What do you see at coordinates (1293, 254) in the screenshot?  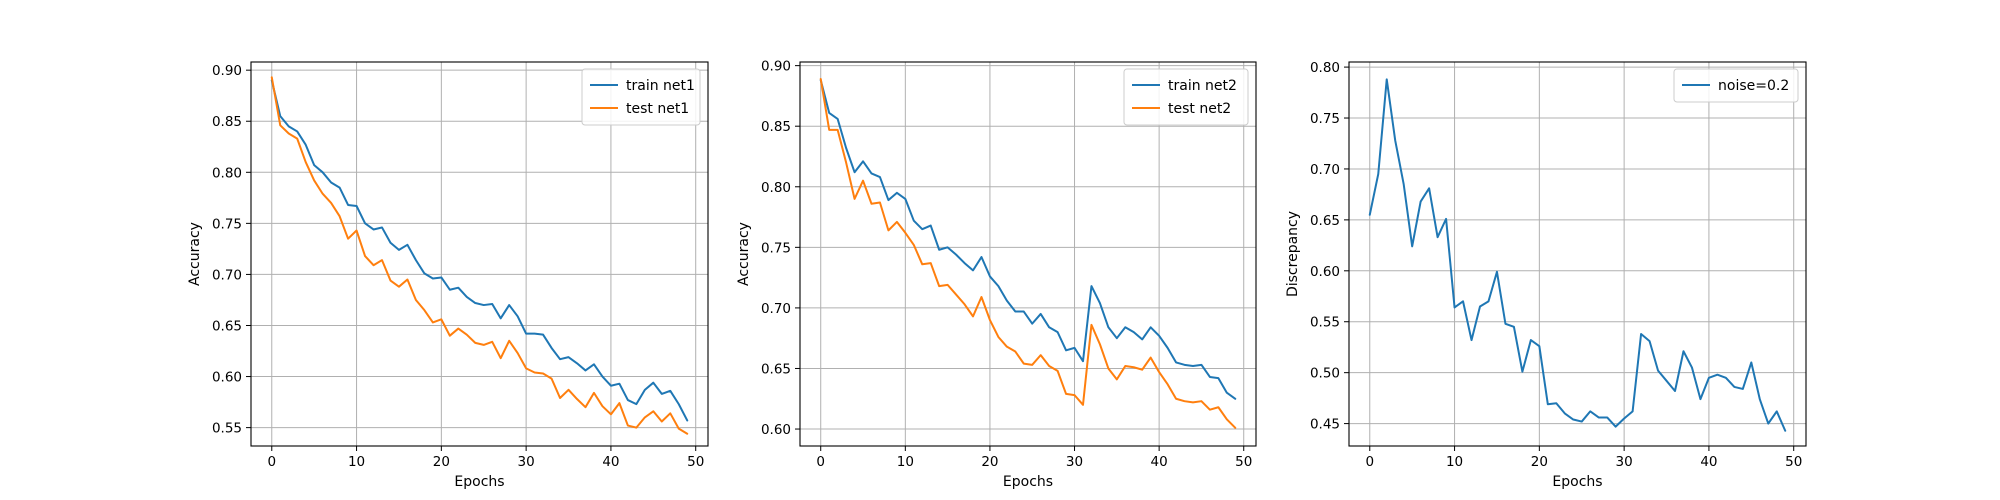 I see `y-axis-label: Discrepancy` at bounding box center [1293, 254].